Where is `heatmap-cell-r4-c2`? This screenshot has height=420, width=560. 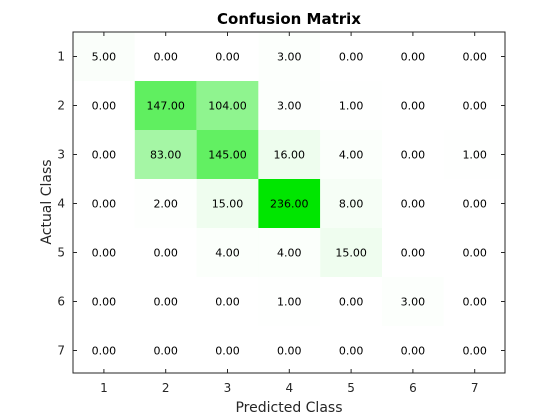 heatmap-cell-r4-c2 is located at coordinates (165, 203).